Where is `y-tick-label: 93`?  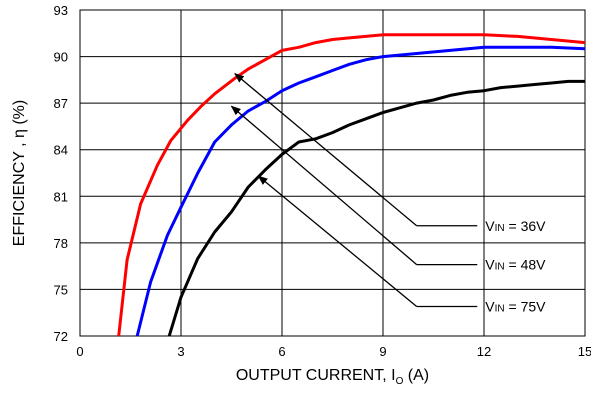 y-tick-label: 93 is located at coordinates (61, 10).